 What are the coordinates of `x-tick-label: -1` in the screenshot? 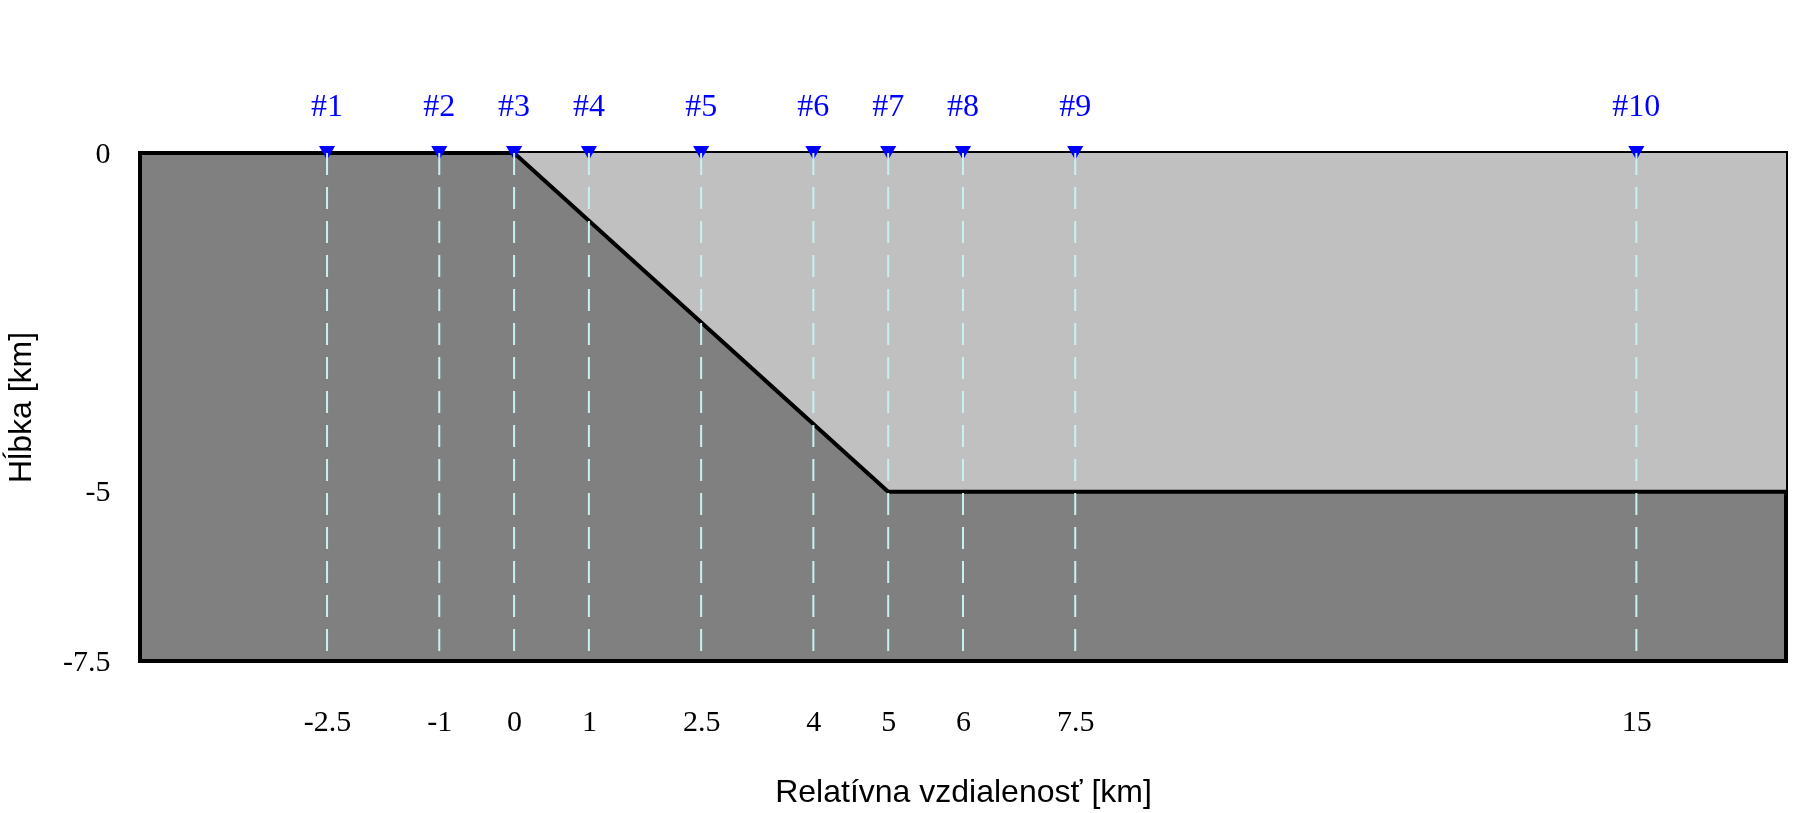 It's located at (440, 720).